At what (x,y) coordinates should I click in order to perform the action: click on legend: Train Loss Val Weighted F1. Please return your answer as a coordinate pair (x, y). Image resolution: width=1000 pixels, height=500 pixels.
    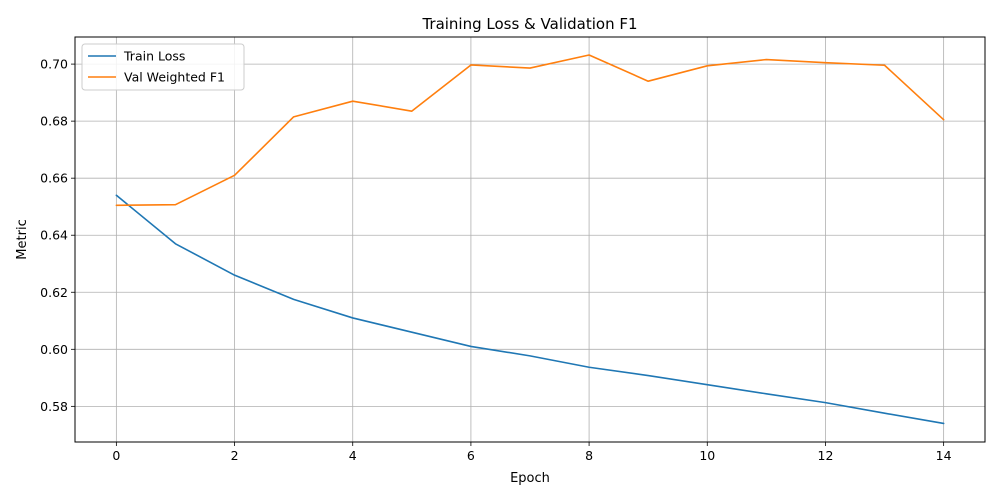
    Looking at the image, I should click on (163, 67).